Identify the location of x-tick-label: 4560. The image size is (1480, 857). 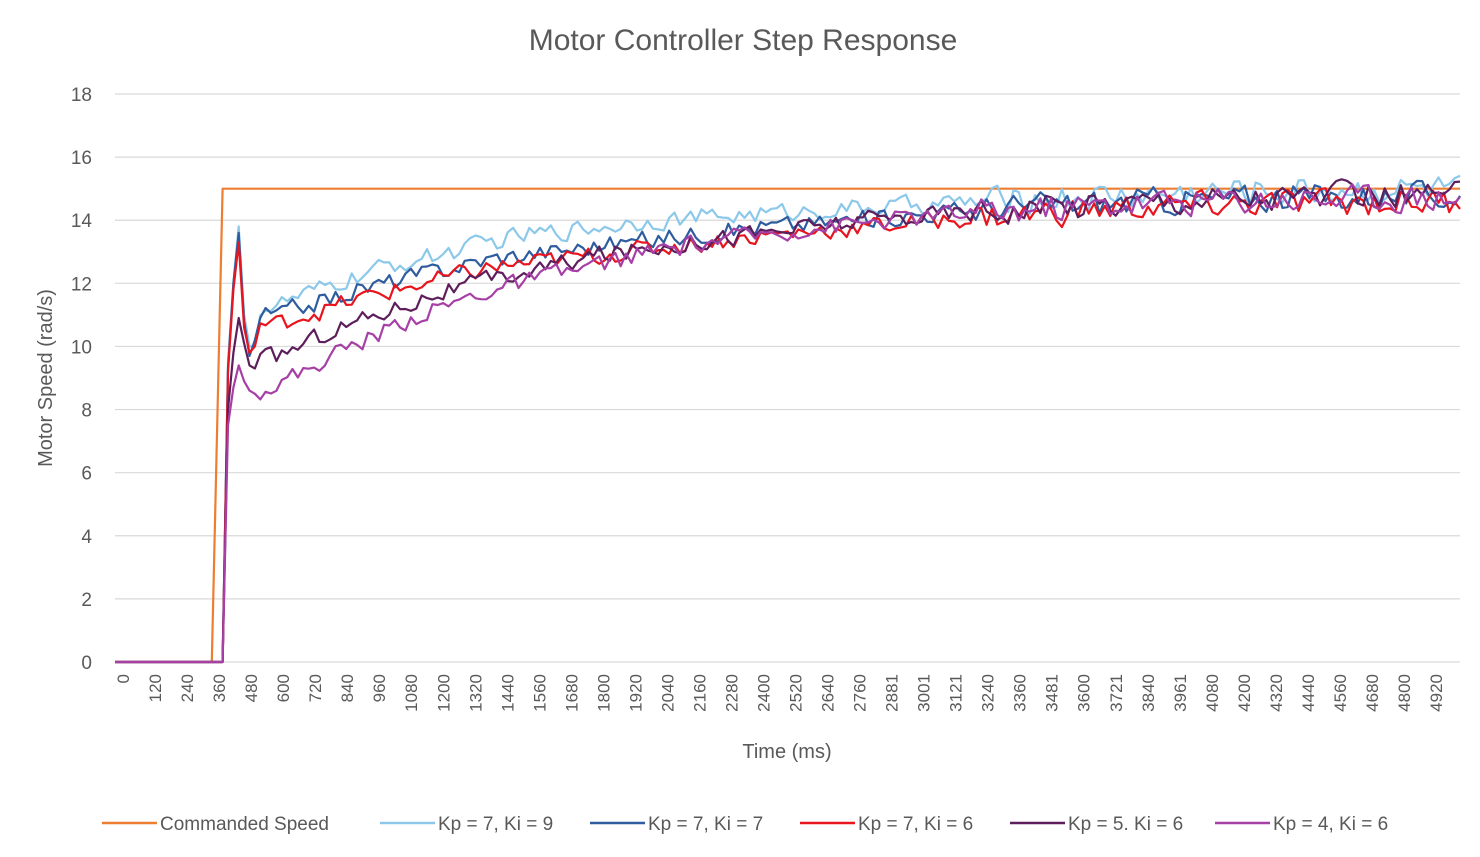
(1340, 693).